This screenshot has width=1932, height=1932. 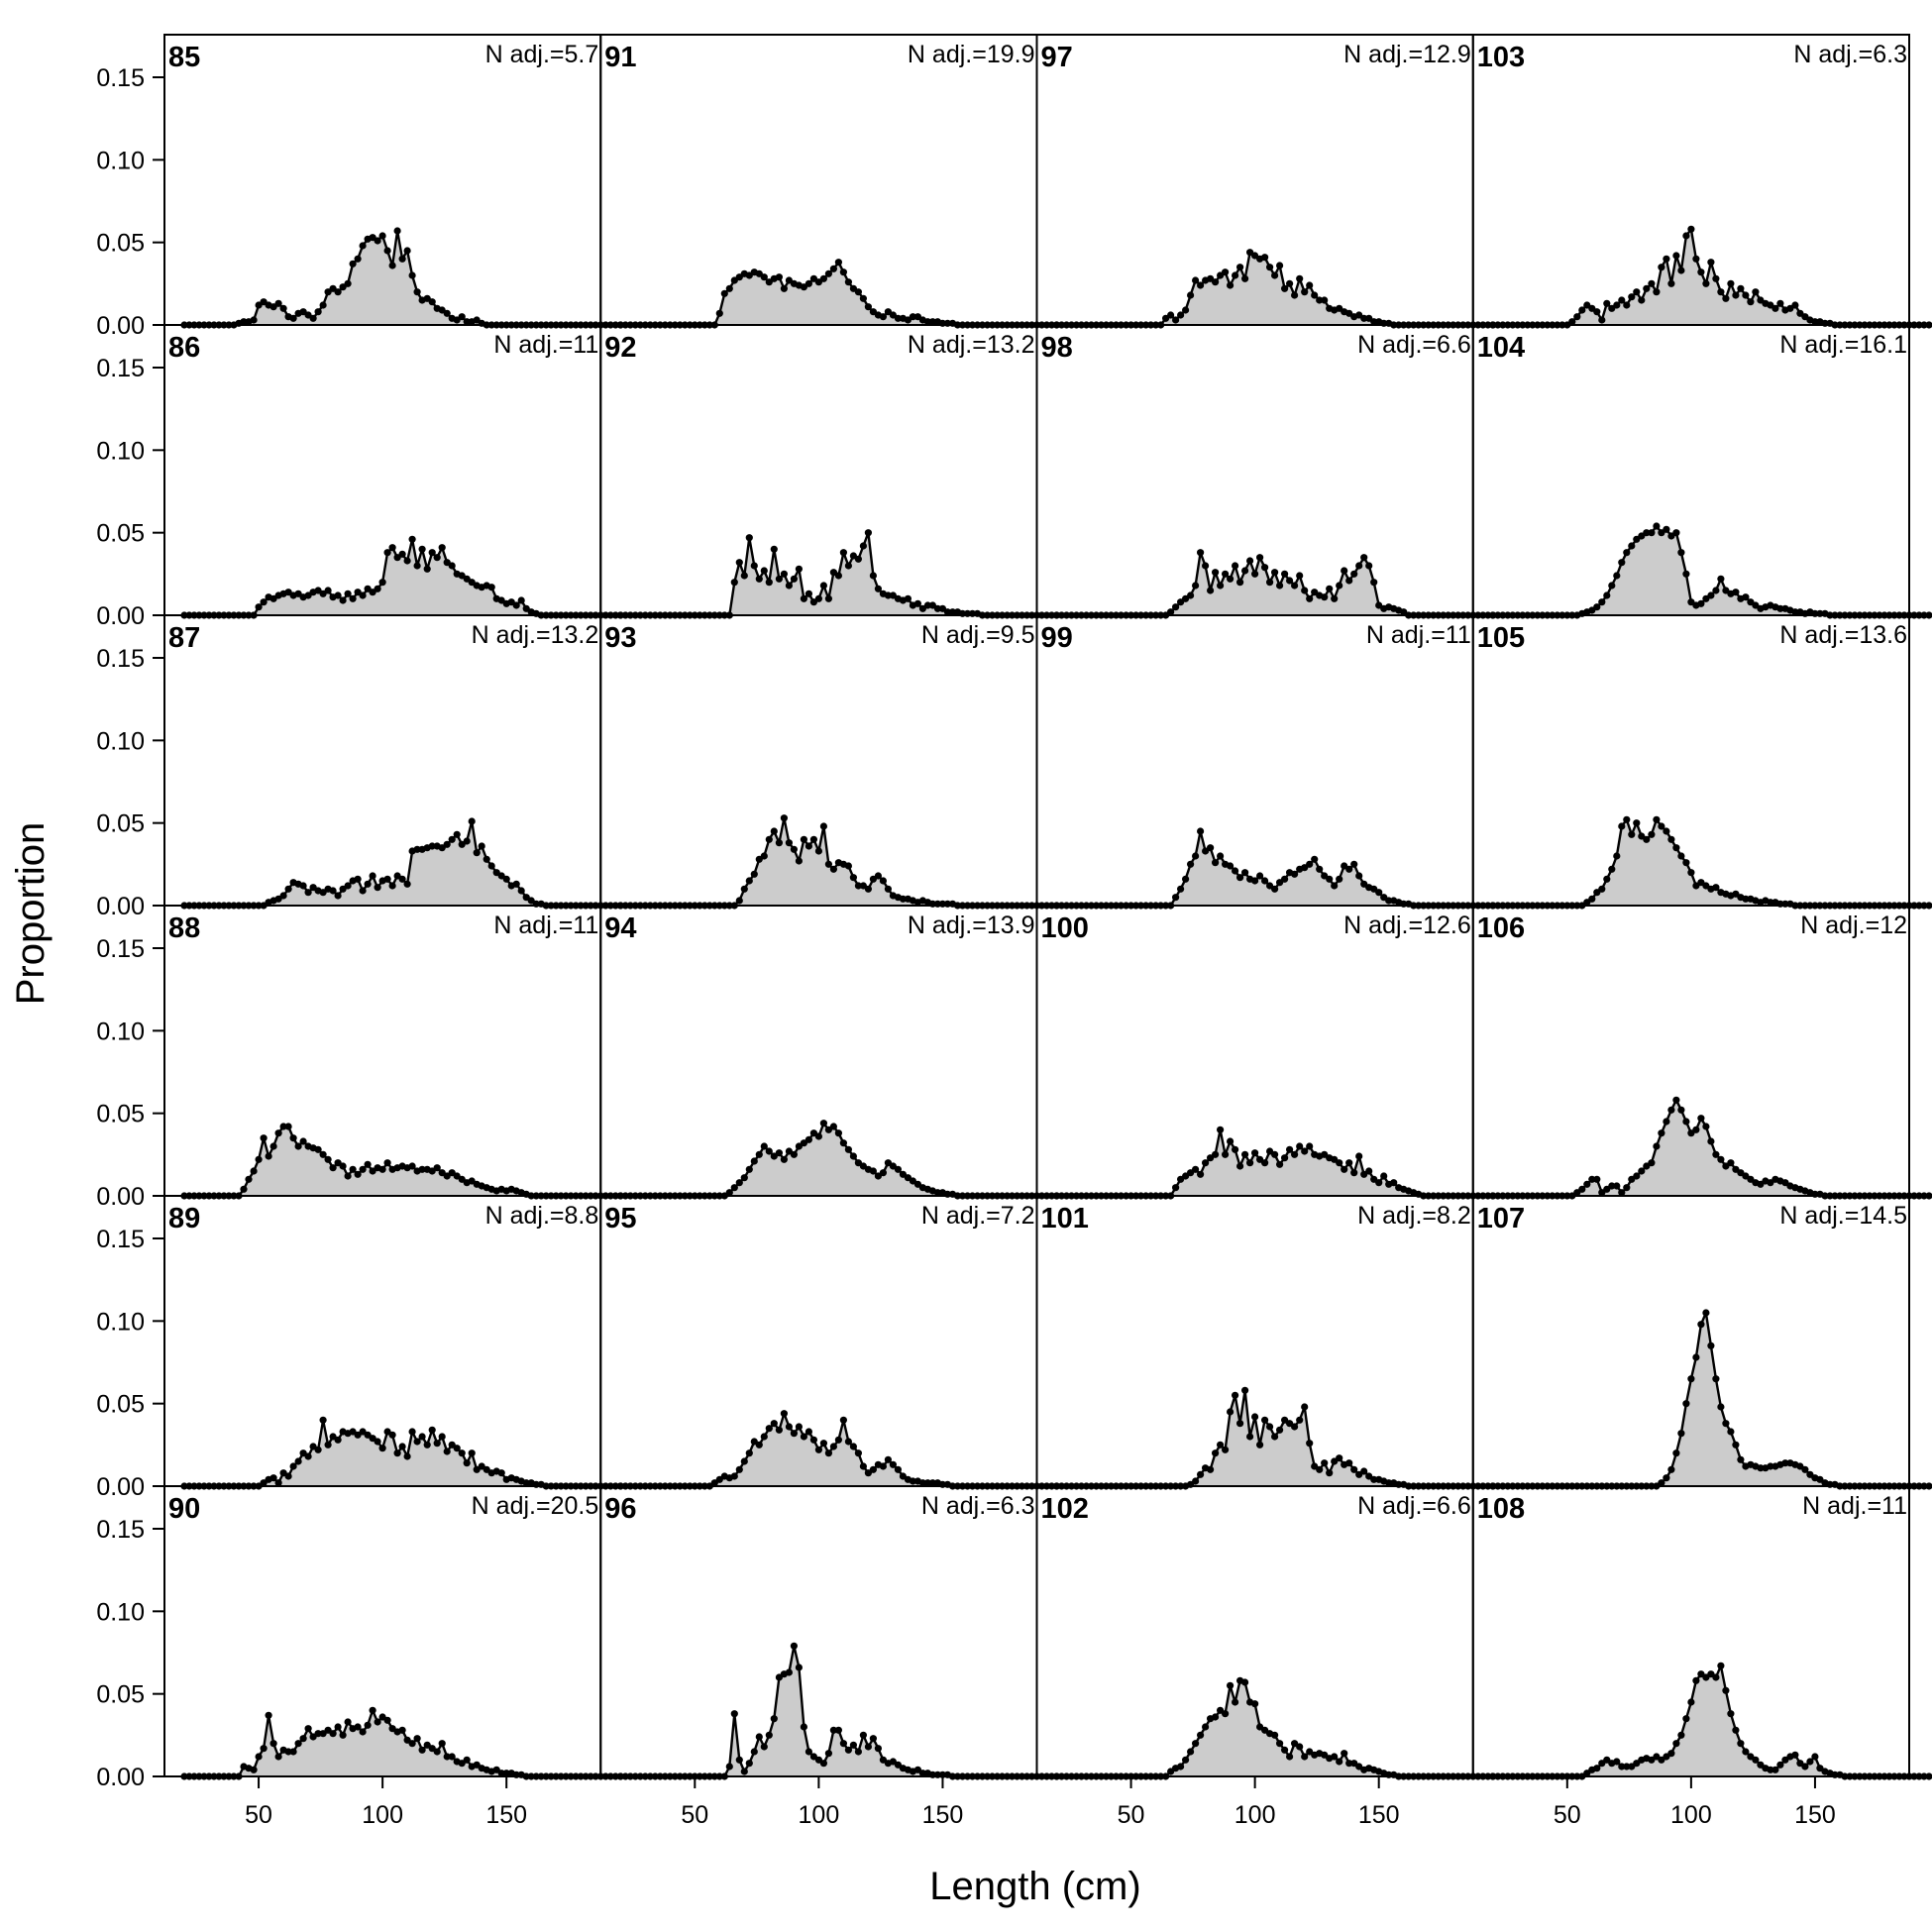 What do you see at coordinates (818, 1631) in the screenshot?
I see `panel-border` at bounding box center [818, 1631].